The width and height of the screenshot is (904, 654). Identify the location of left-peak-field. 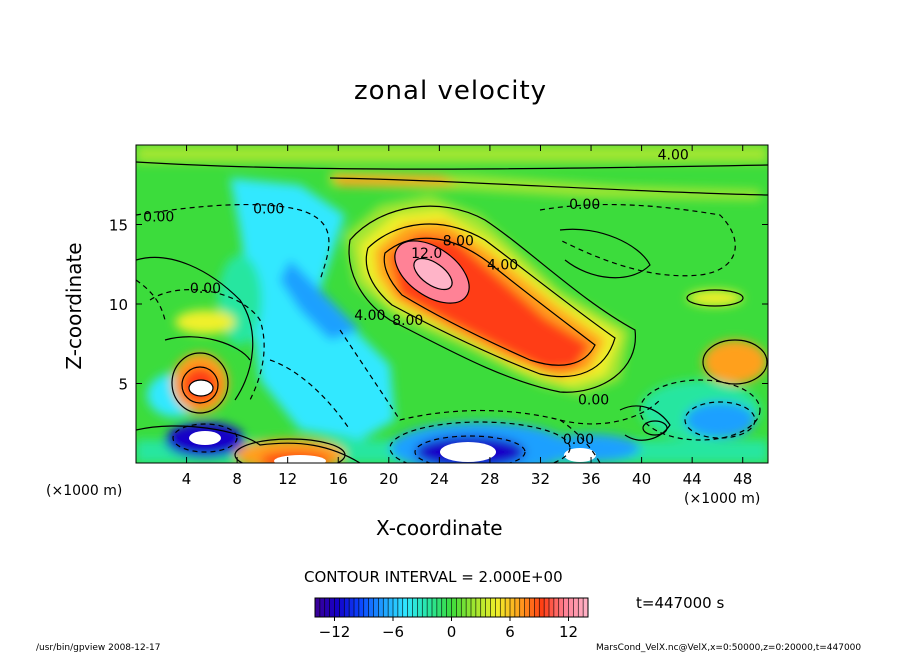
(201, 388).